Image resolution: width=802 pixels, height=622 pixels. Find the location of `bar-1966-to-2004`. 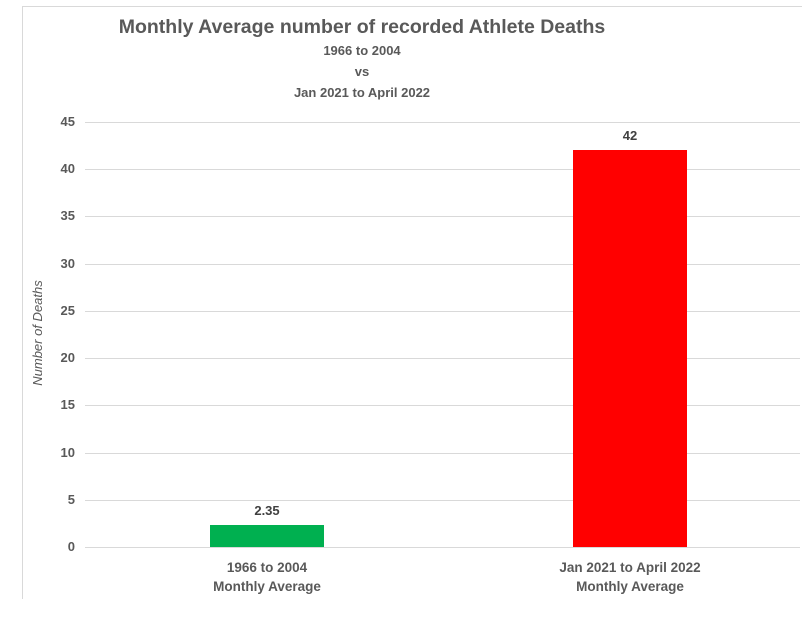

bar-1966-to-2004 is located at coordinates (267, 536).